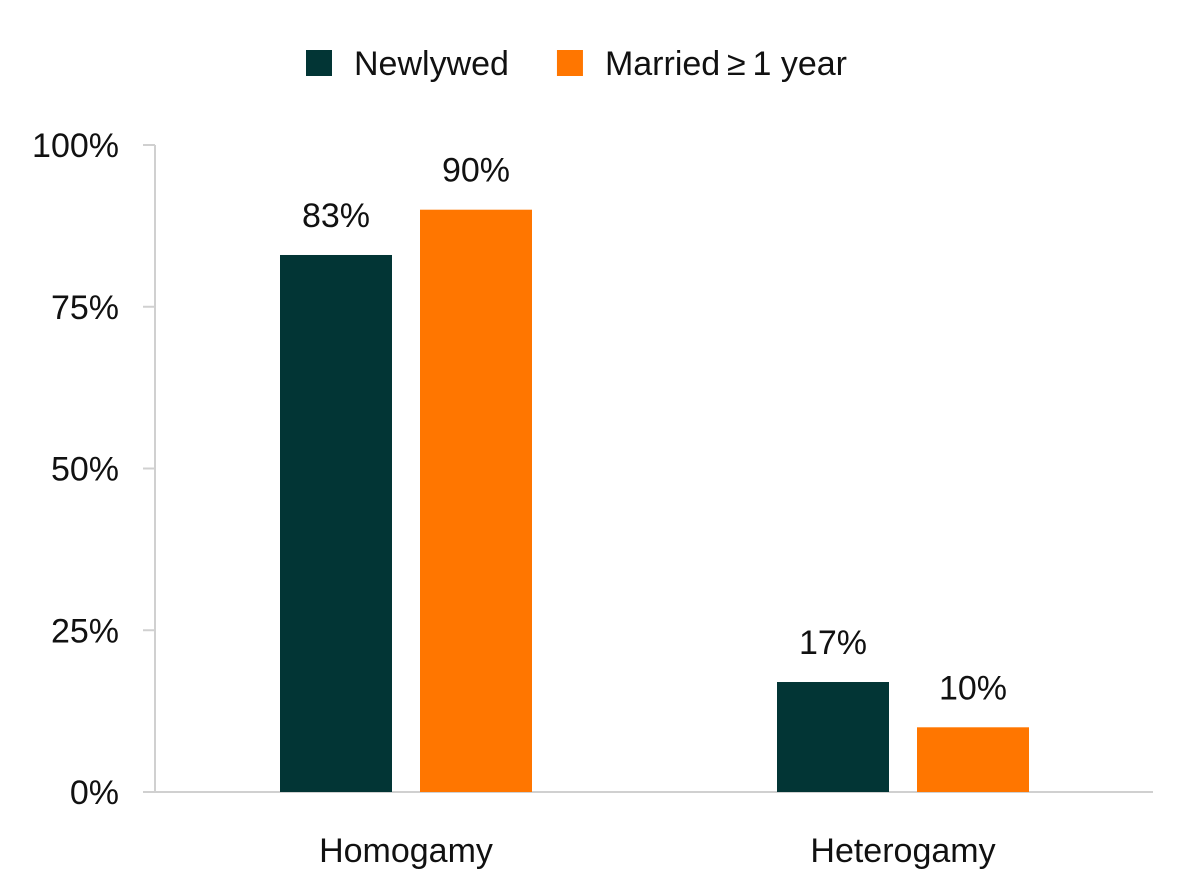 The width and height of the screenshot is (1197, 896). I want to click on data-label: 10%, so click(973, 688).